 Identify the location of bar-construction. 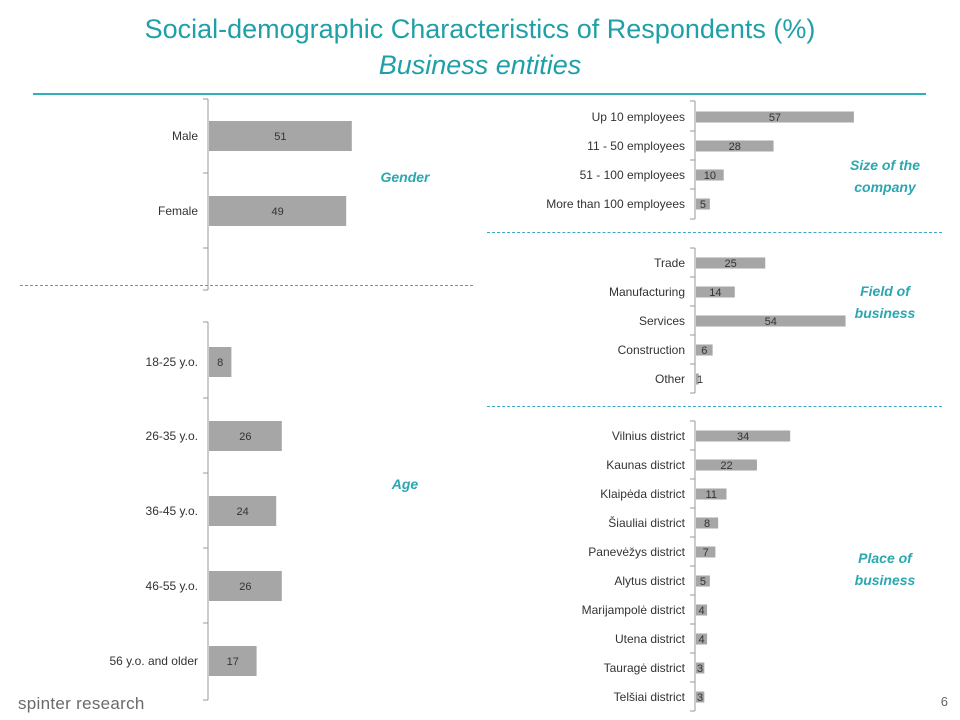
(704, 350).